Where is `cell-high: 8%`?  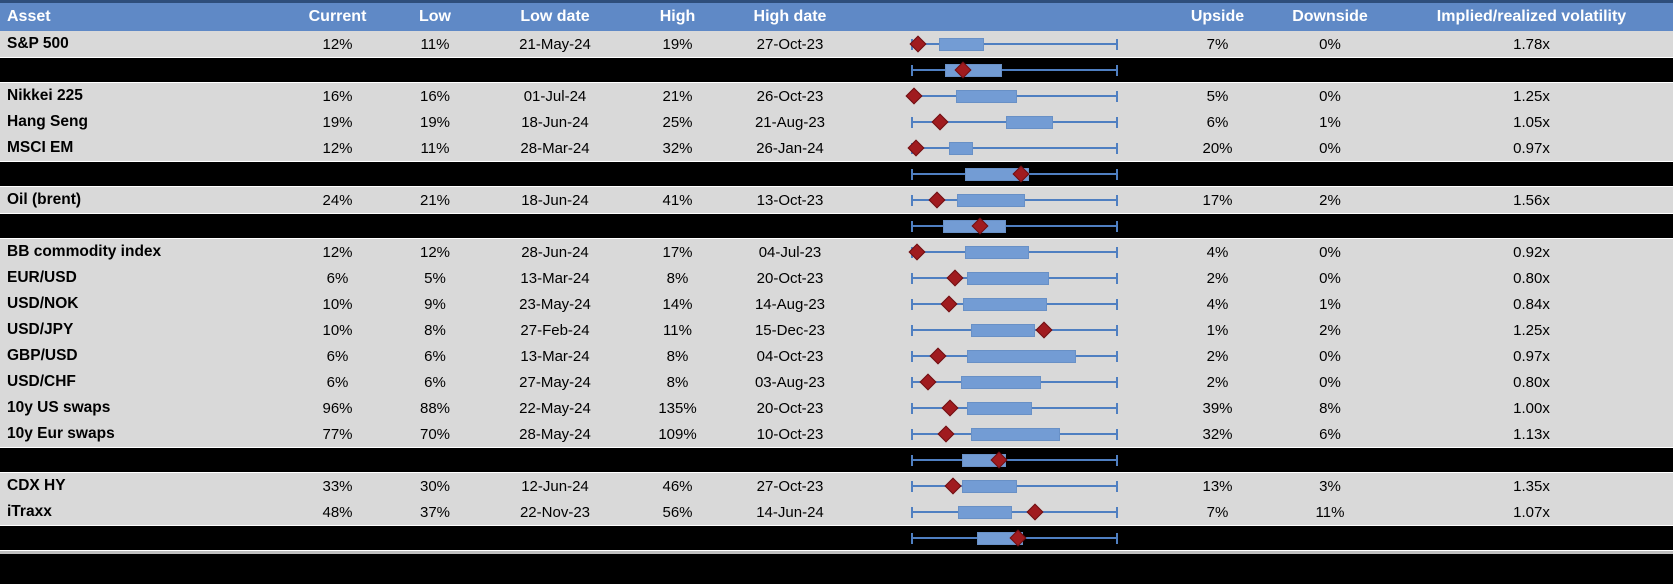 cell-high: 8% is located at coordinates (677, 382).